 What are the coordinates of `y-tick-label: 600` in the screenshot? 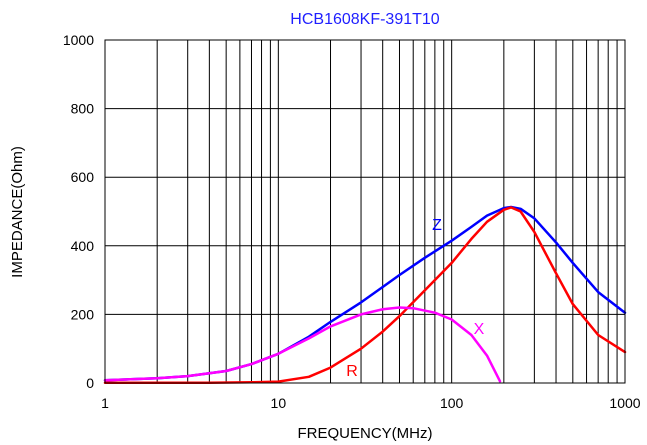 It's located at (83, 177).